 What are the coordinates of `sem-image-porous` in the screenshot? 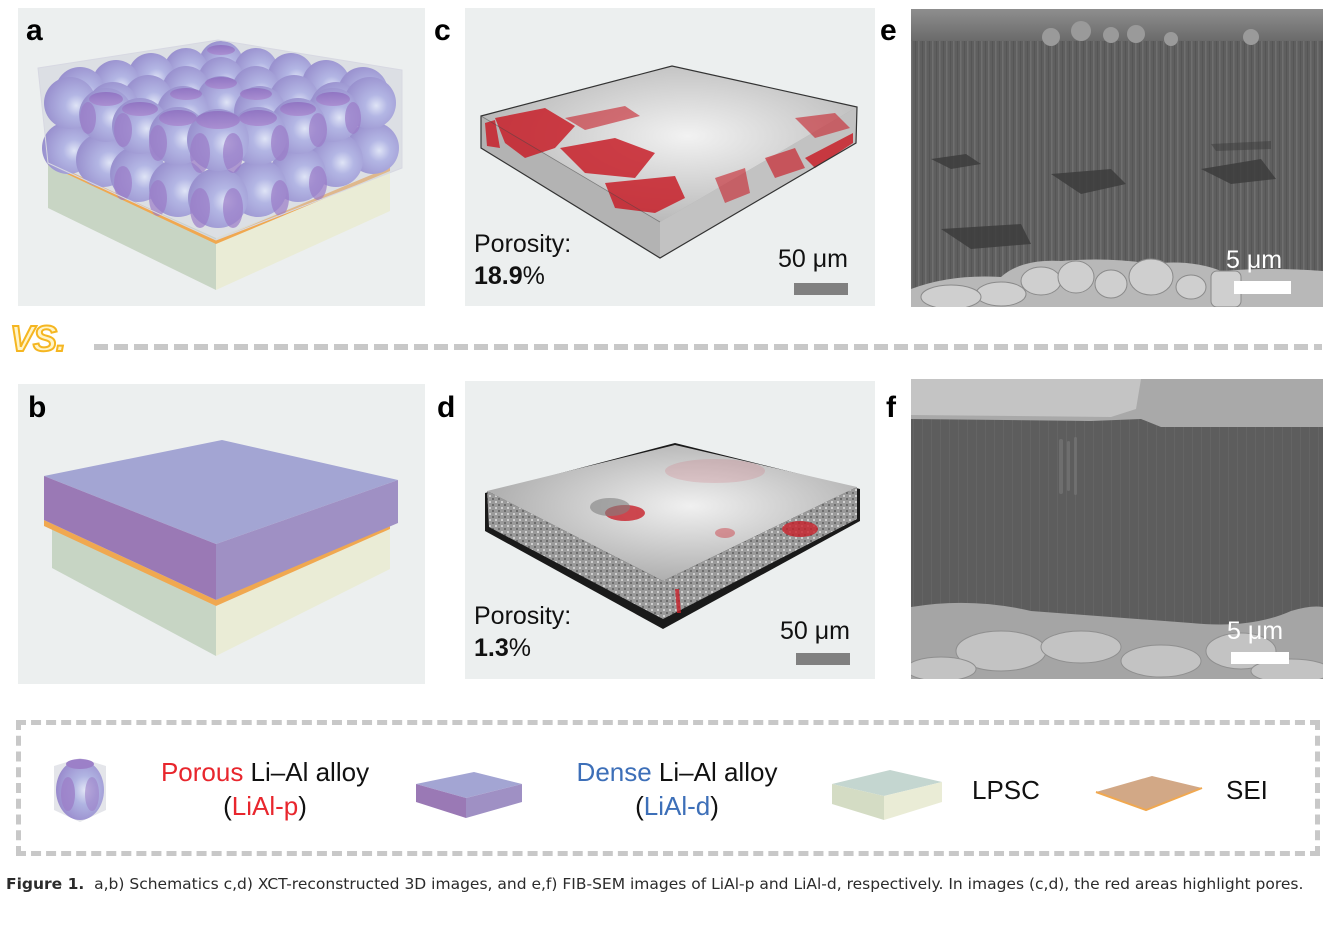 It's located at (1117, 158).